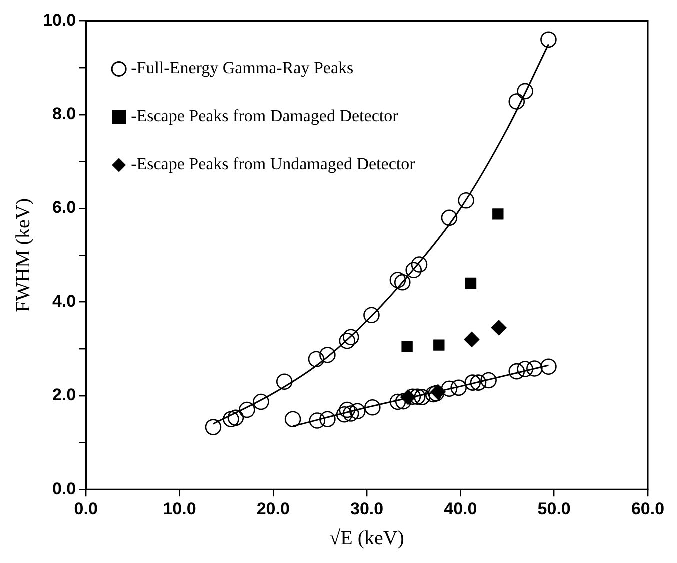  What do you see at coordinates (64, 395) in the screenshot?
I see `y-tick-label: 2.0` at bounding box center [64, 395].